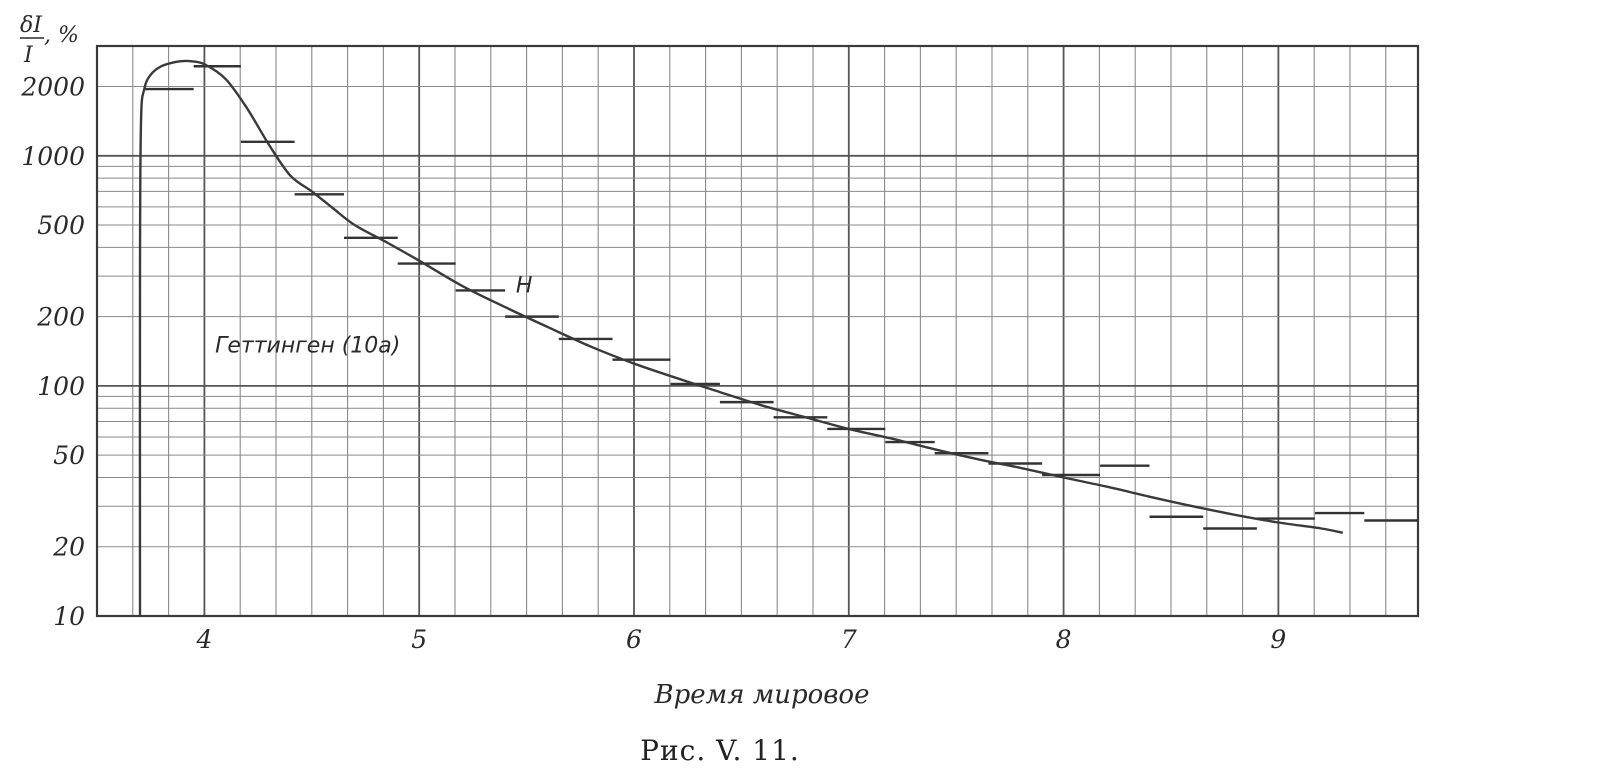  Describe the element at coordinates (849, 639) in the screenshot. I see `x-tick-label: 7` at that location.